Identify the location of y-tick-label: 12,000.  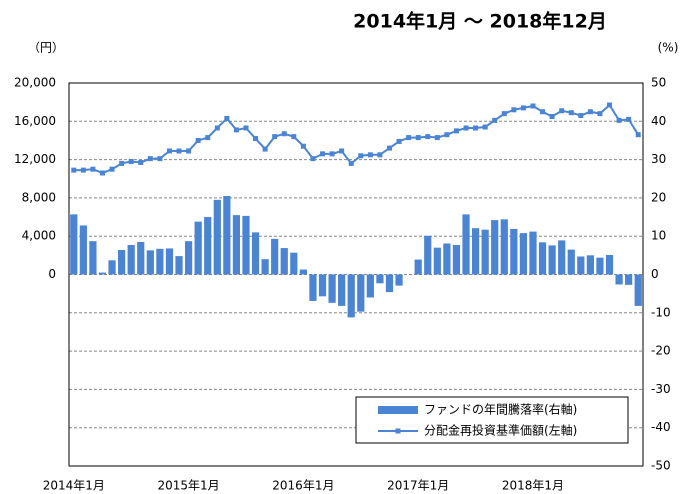
(35, 159).